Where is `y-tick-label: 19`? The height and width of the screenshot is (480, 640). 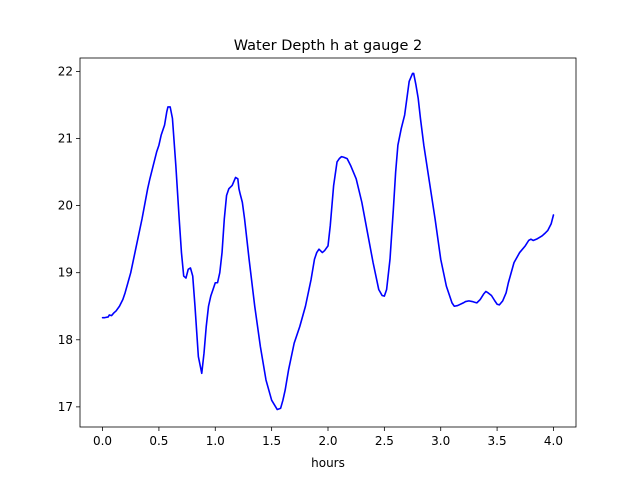
y-tick-label: 19 is located at coordinates (65, 273).